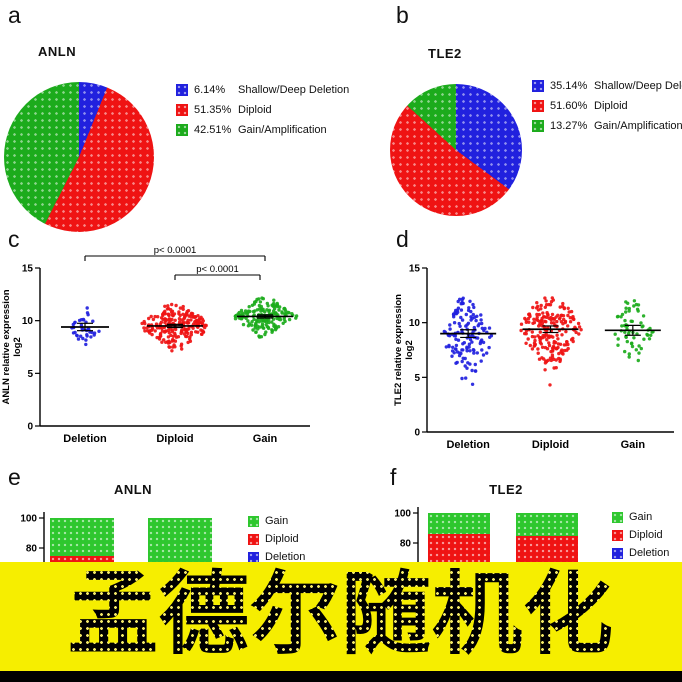 Image resolution: width=682 pixels, height=682 pixels. What do you see at coordinates (506, 489) in the screenshot?
I see `panel-f-title: TLE2` at bounding box center [506, 489].